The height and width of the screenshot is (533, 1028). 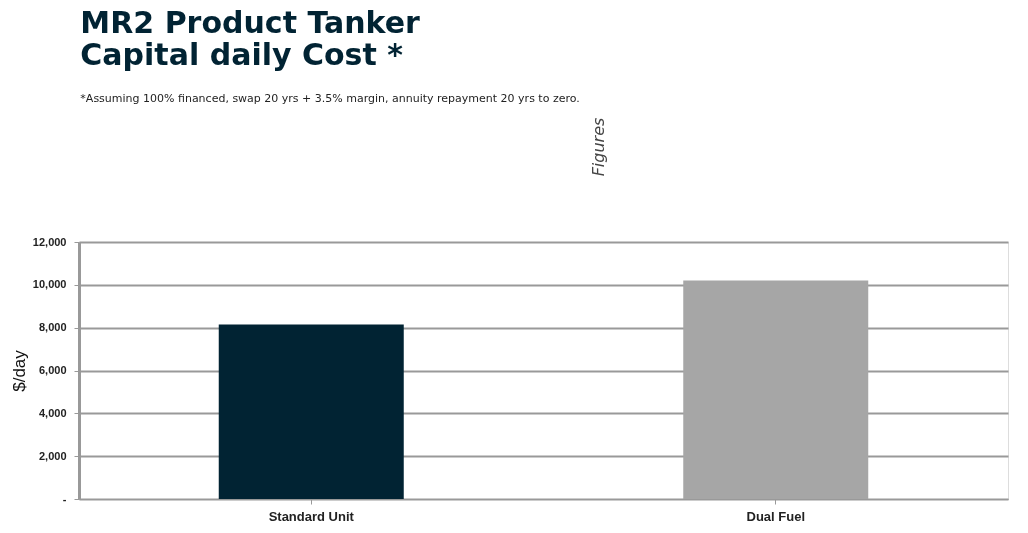 I want to click on y-tick-label: 12,000, so click(x=49, y=241).